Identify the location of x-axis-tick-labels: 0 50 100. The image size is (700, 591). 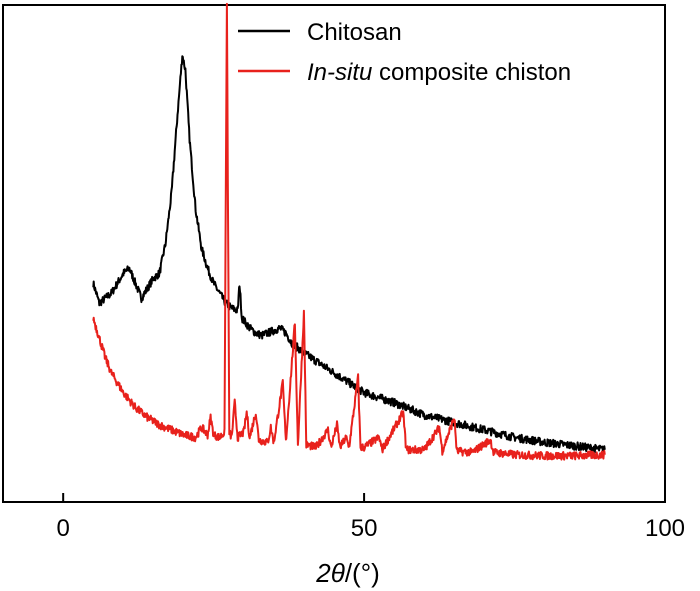
(371, 528).